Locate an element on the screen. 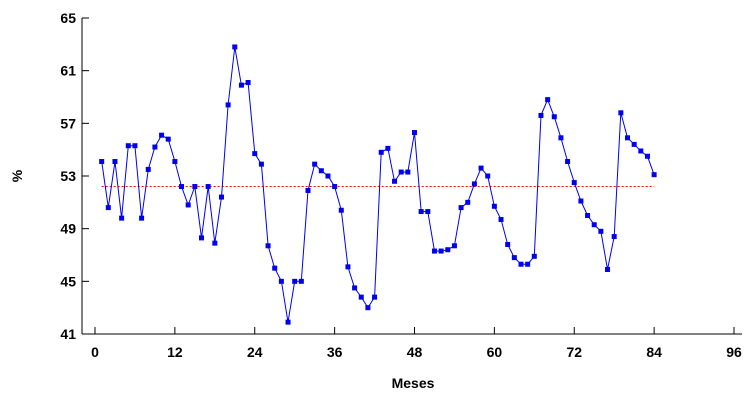 Image resolution: width=746 pixels, height=395 pixels. x-axis-ticks: 0 12 24 36 48 60 72 84 96 is located at coordinates (416, 343).